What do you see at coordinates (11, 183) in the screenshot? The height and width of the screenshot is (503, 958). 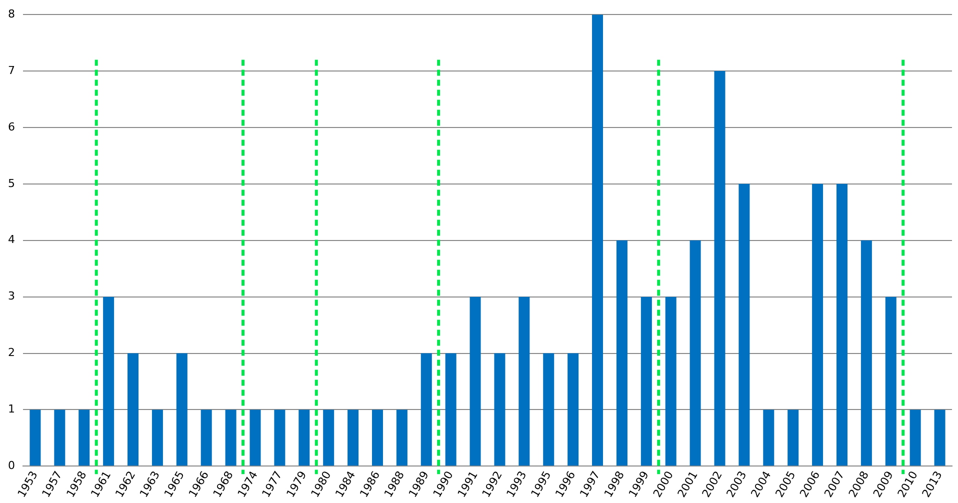 I see `y-tick-label: 5` at bounding box center [11, 183].